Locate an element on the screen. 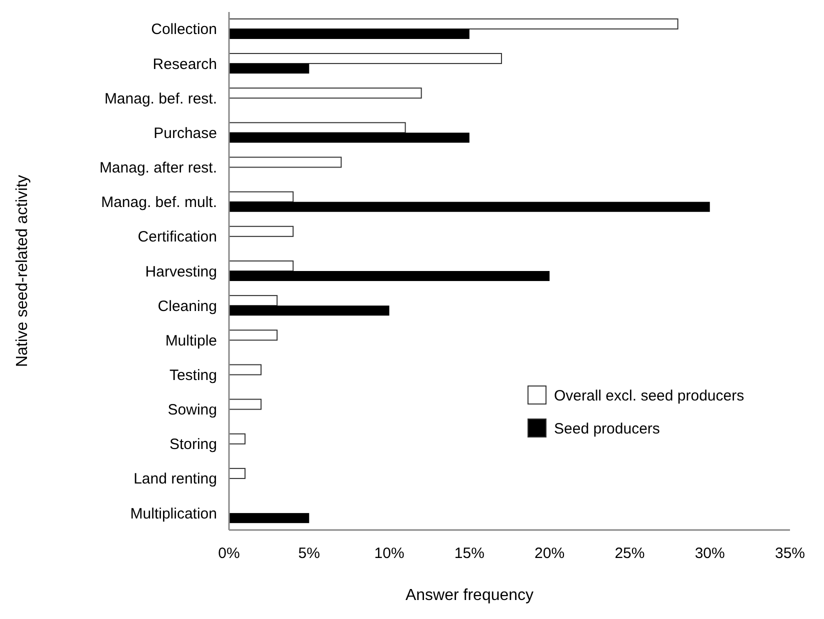 This screenshot has width=824, height=619. y-tick-label: Multiplication is located at coordinates (173, 513).